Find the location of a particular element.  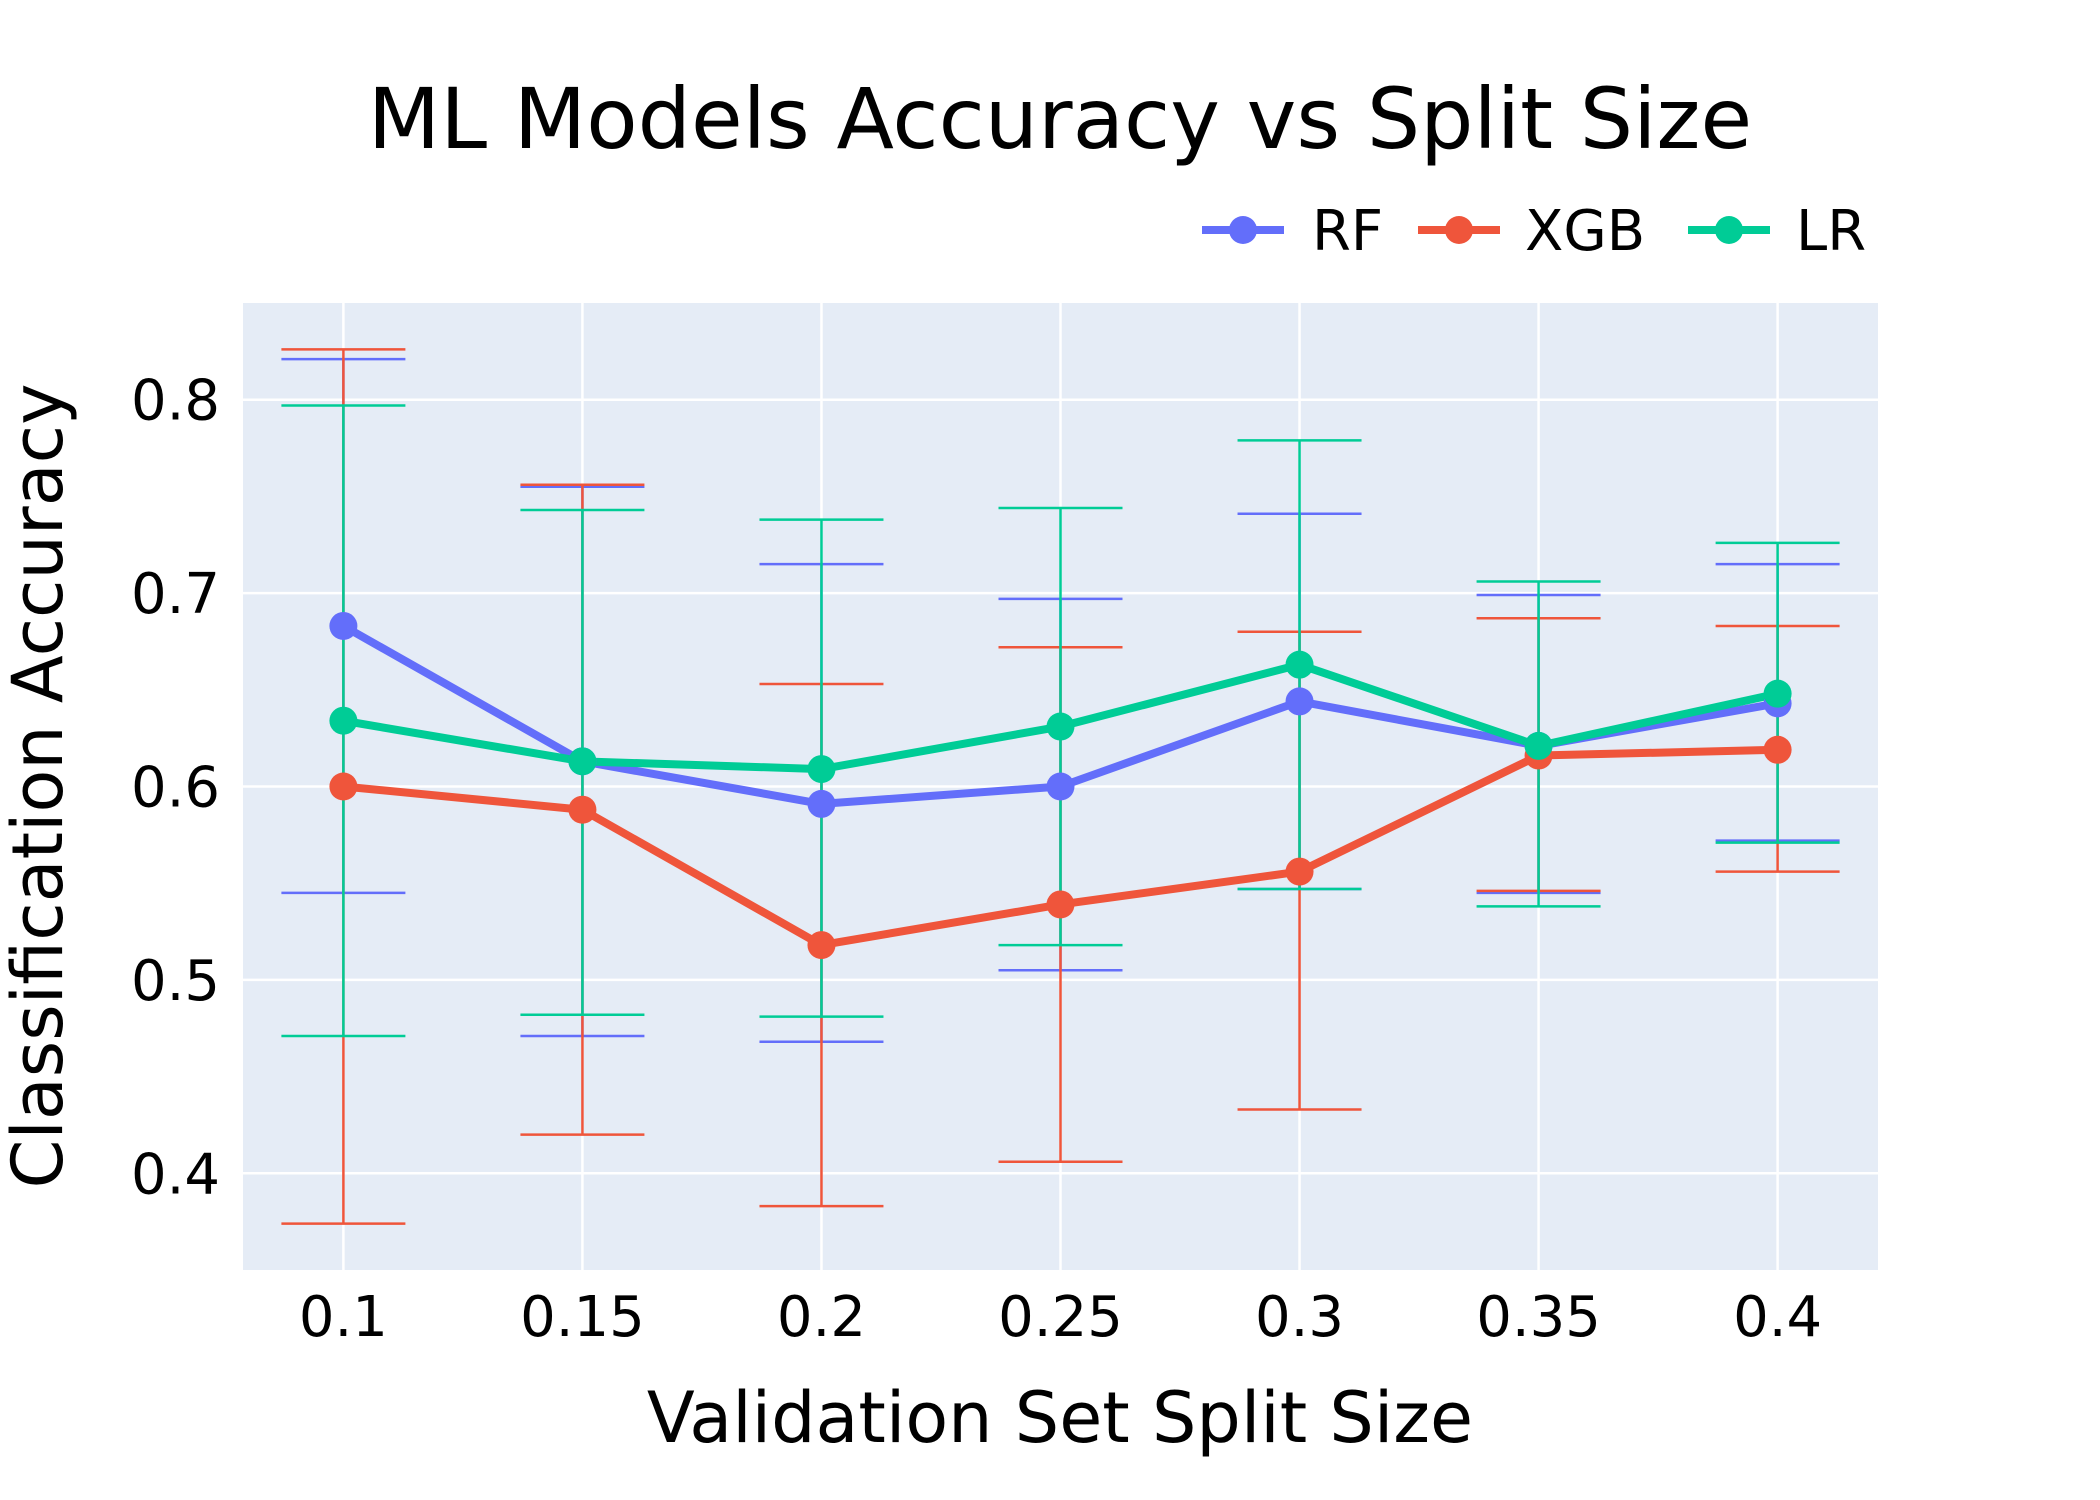

legend-item-xgb: XGB is located at coordinates (1531, 231).